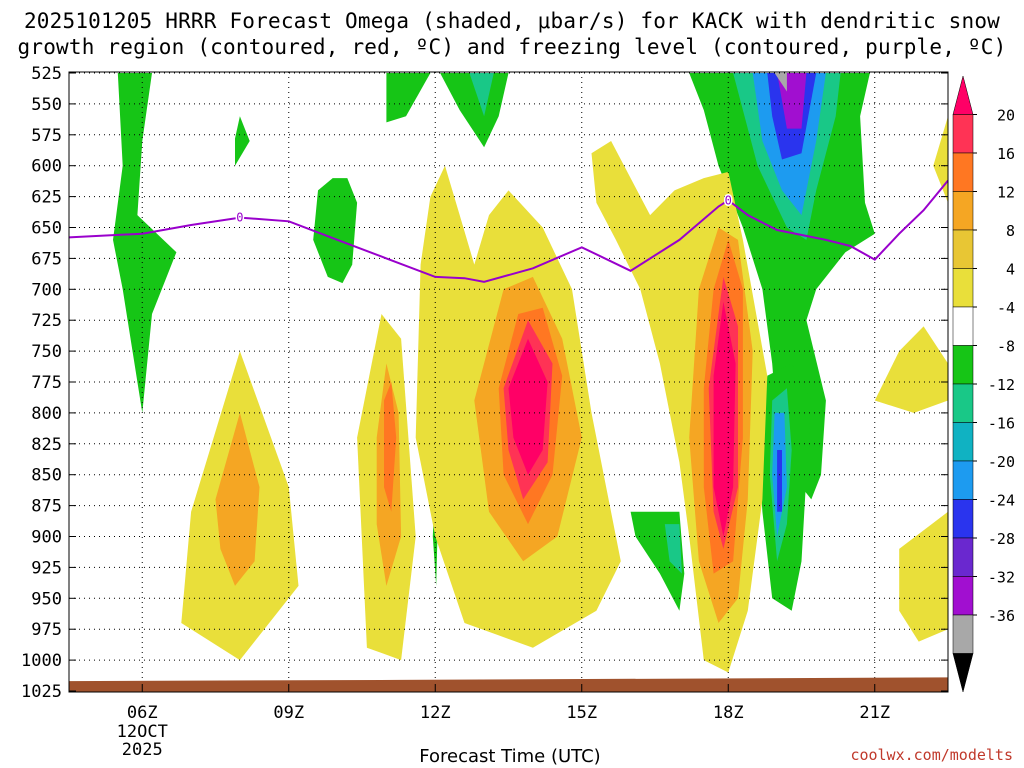 The image size is (1024, 768). Describe the element at coordinates (1001, 501) in the screenshot. I see `colorbar-label: -24` at that location.